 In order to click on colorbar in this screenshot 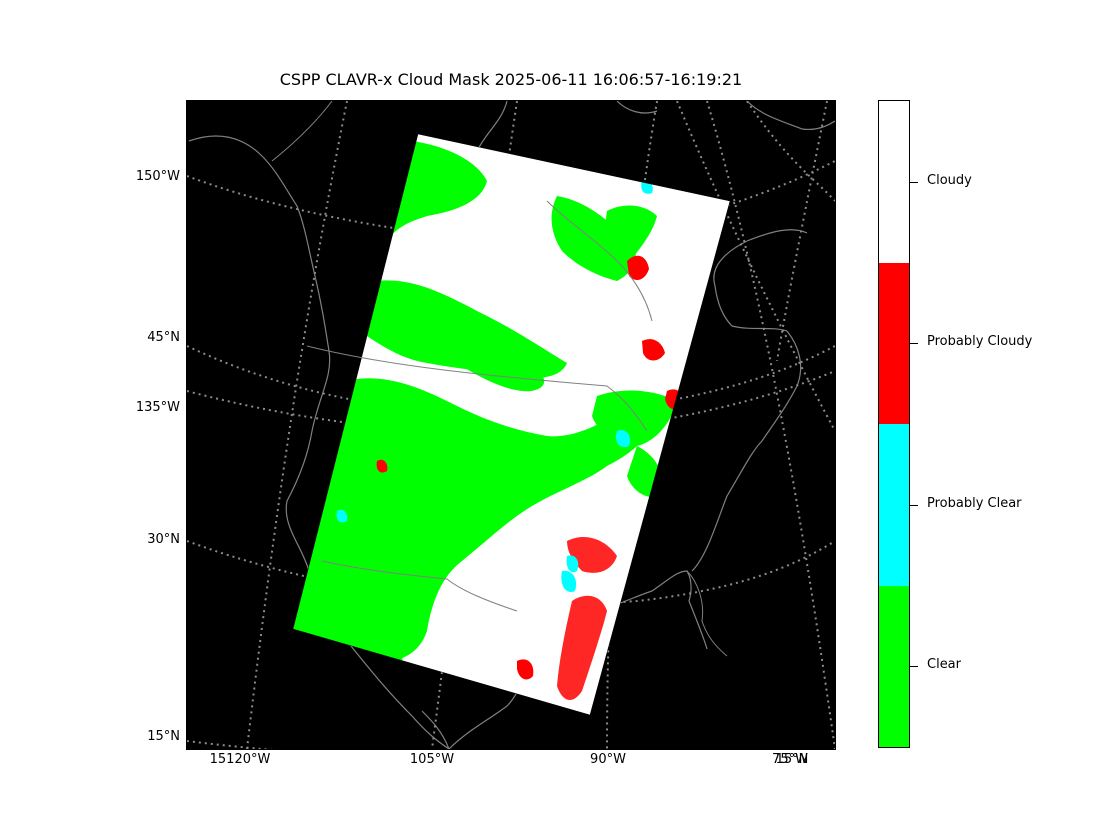, I will do `click(894, 424)`.